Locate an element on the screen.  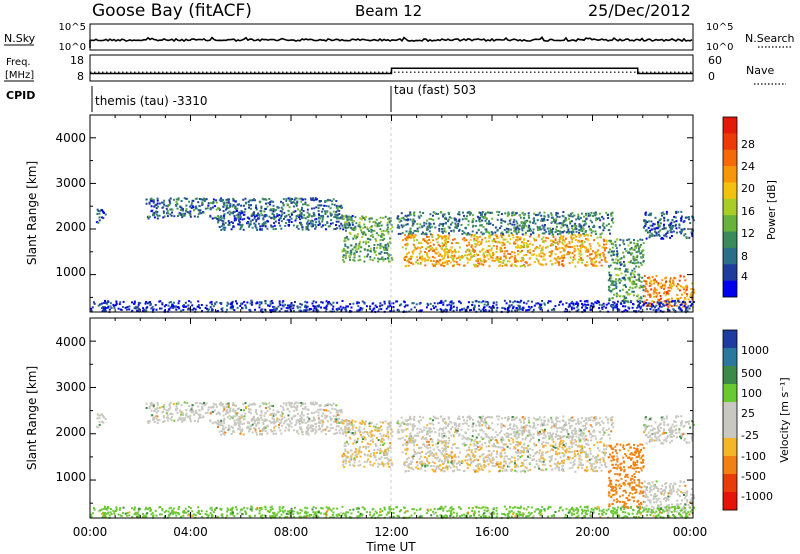
power-ytick-4000: 4000 is located at coordinates (70, 138).